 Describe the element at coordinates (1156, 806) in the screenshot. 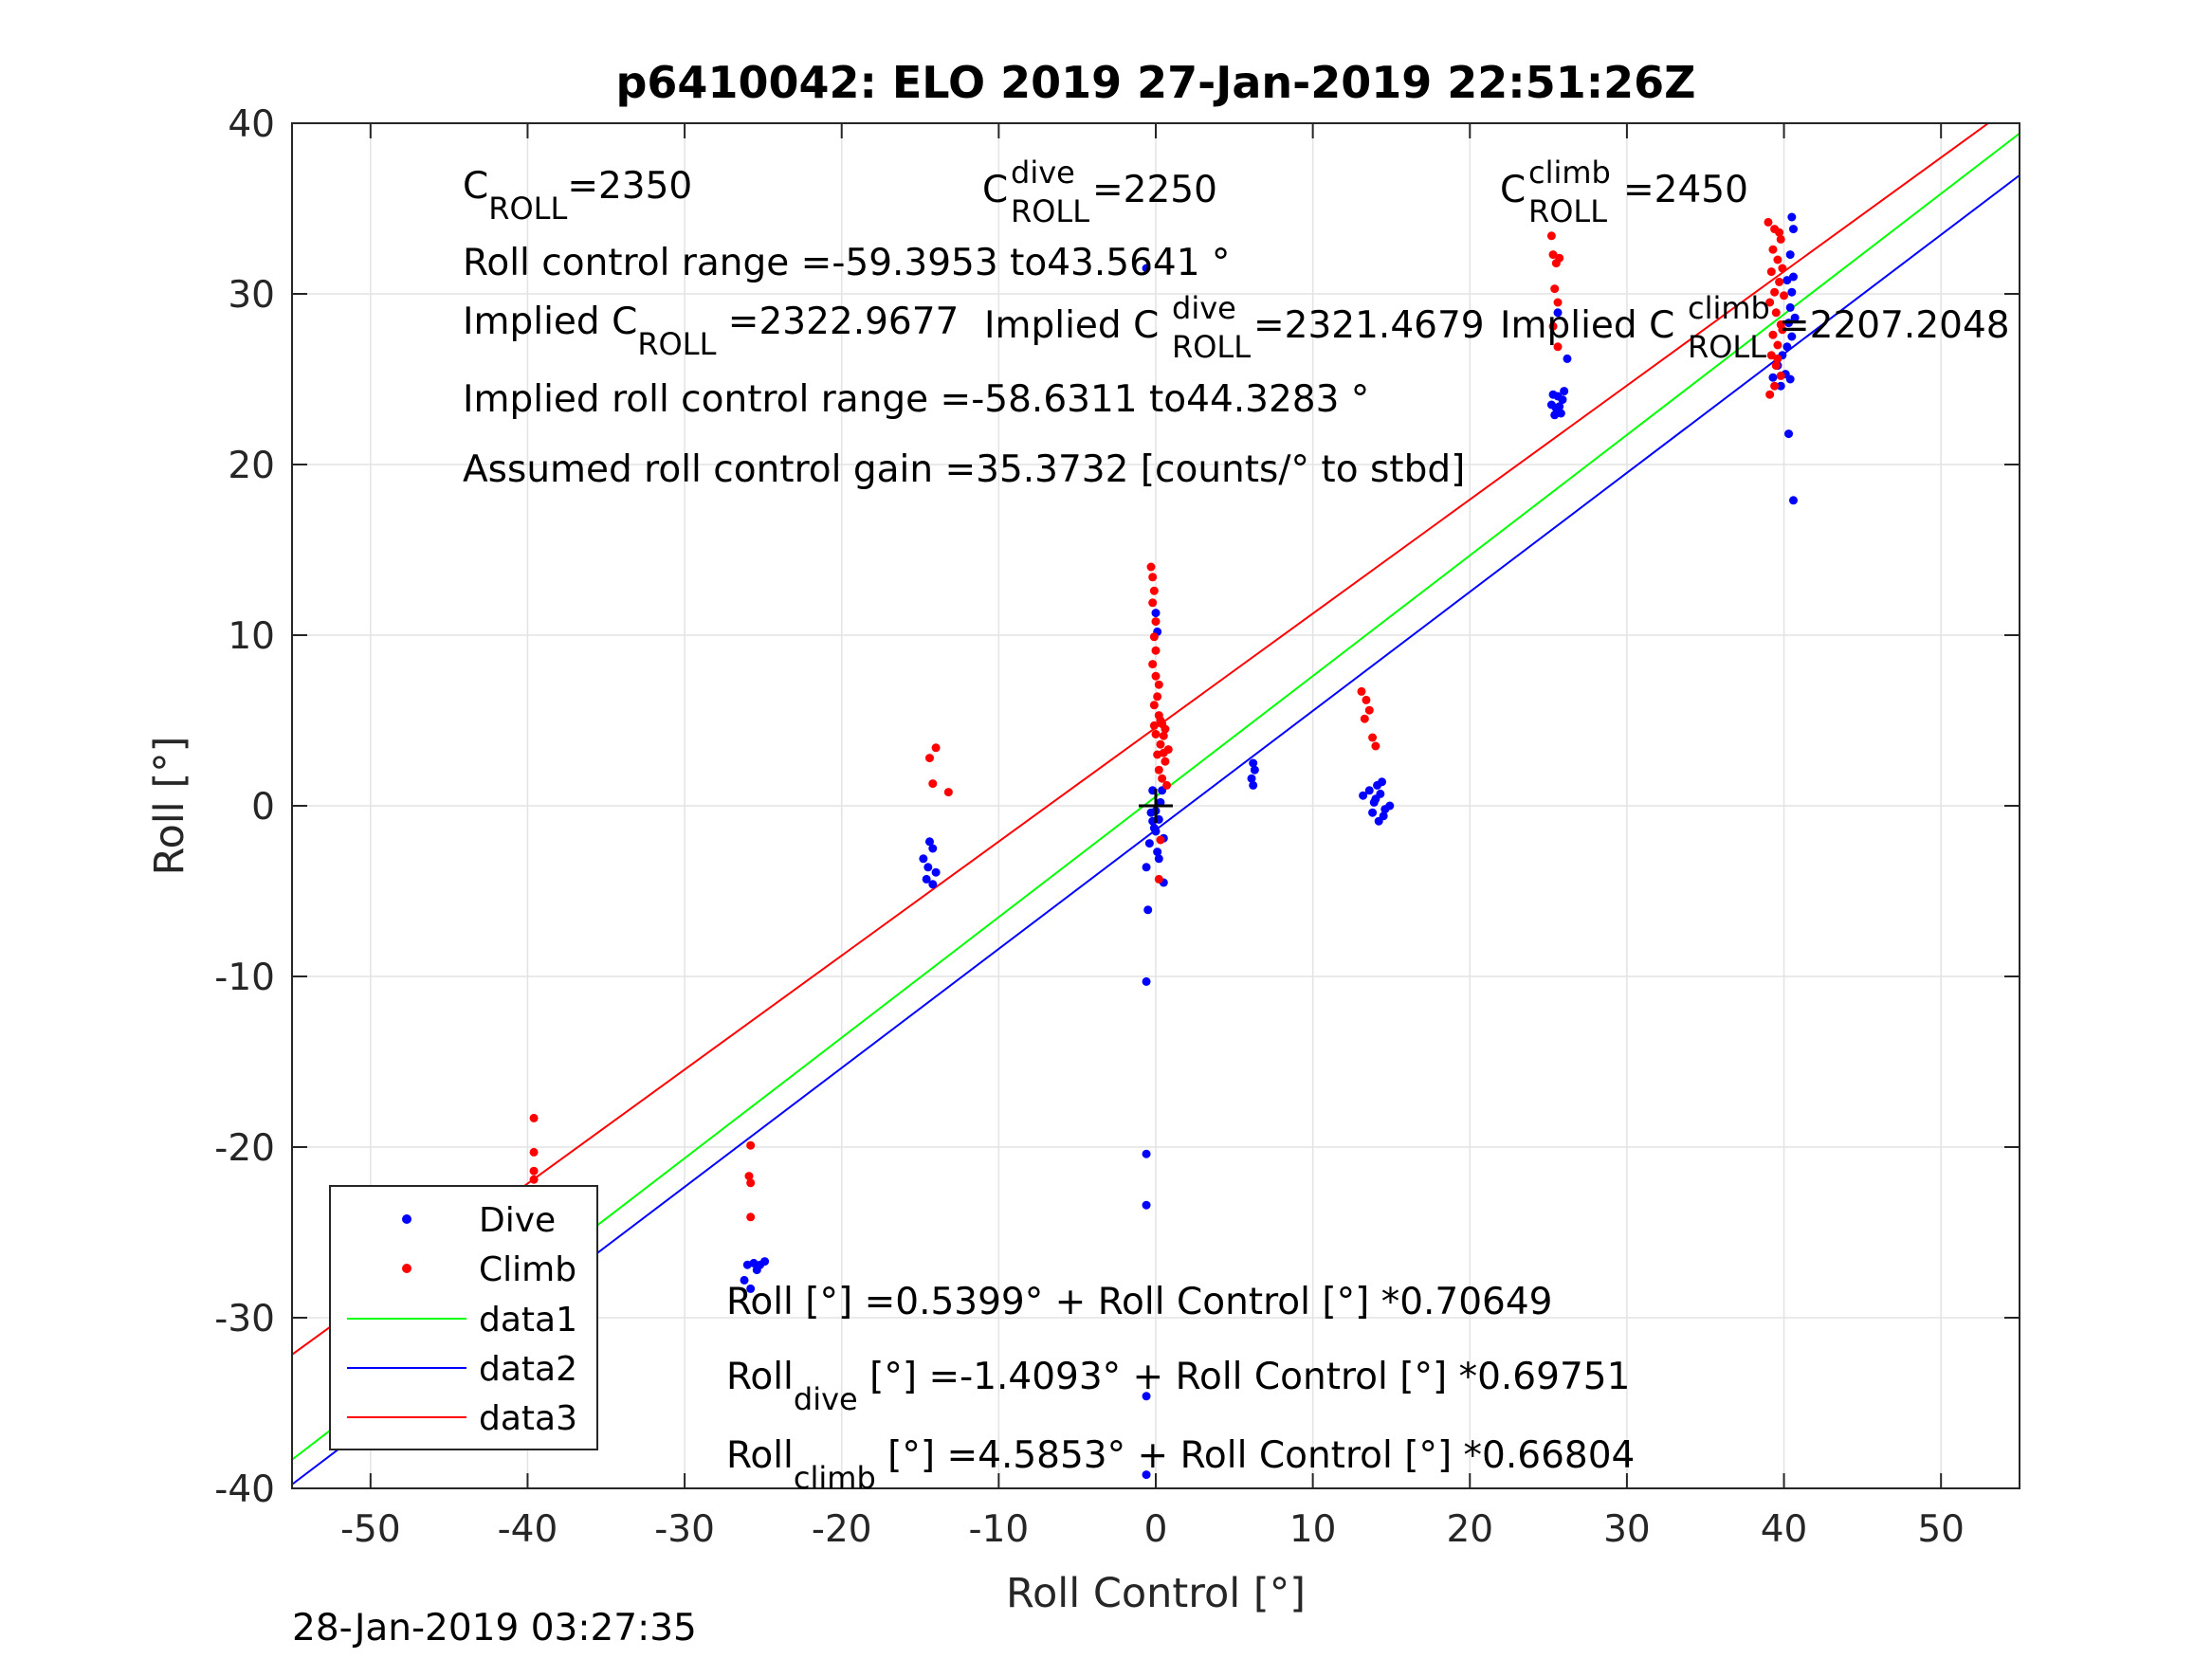

I see `origin-marker` at that location.